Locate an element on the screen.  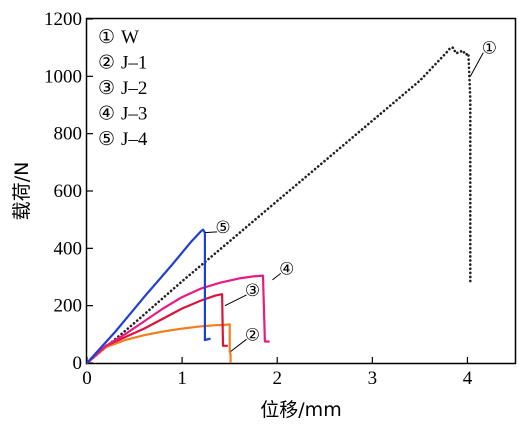
legend-label: J–2 is located at coordinates (134, 88).